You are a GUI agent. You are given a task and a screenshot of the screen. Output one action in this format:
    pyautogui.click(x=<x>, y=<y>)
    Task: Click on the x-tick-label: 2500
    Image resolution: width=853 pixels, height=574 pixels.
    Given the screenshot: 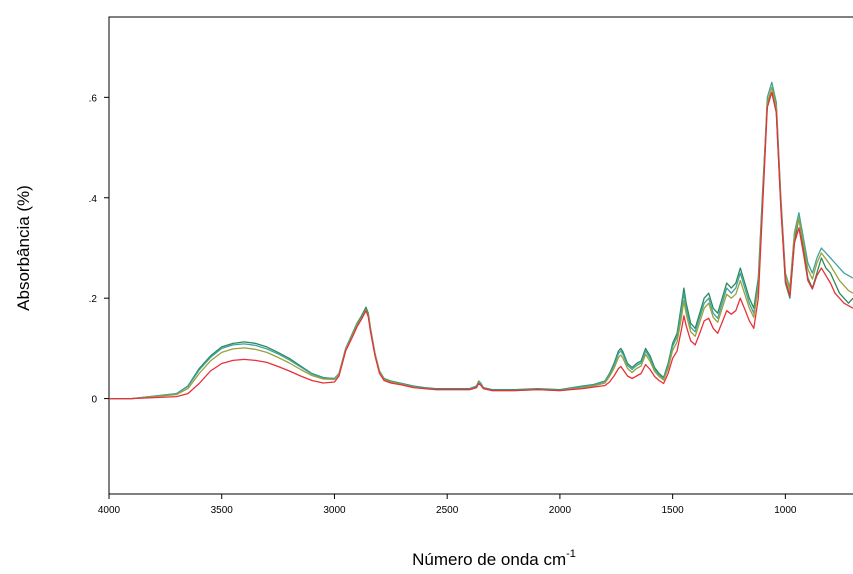 What is the action you would take?
    pyautogui.click(x=447, y=510)
    